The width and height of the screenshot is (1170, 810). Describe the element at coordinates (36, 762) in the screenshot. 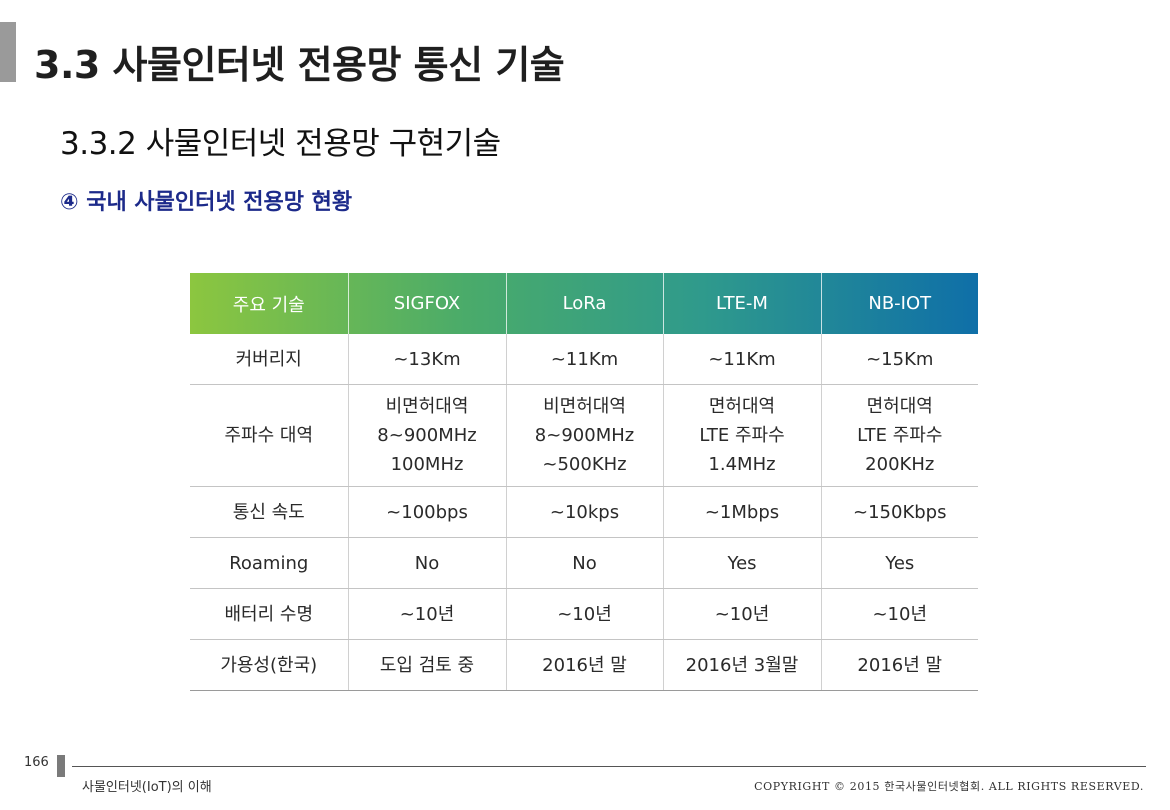

I see `page-number: 166` at that location.